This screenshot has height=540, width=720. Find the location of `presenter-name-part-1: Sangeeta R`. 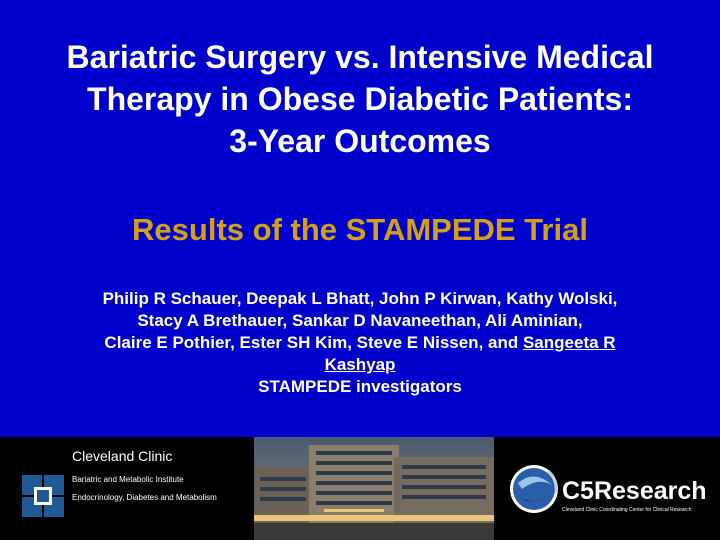

presenter-name-part-1: Sangeeta R is located at coordinates (569, 342).